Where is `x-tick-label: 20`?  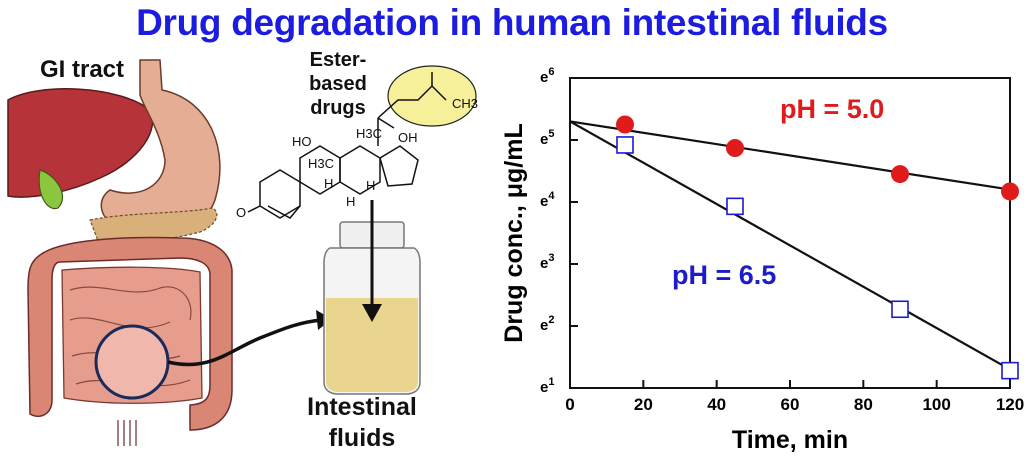 x-tick-label: 20 is located at coordinates (643, 404).